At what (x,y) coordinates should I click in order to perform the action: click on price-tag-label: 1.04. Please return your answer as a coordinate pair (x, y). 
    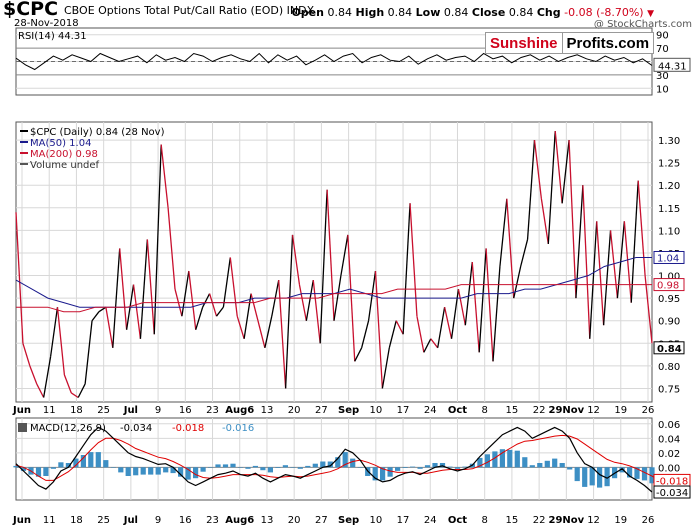
    Looking at the image, I should click on (668, 258).